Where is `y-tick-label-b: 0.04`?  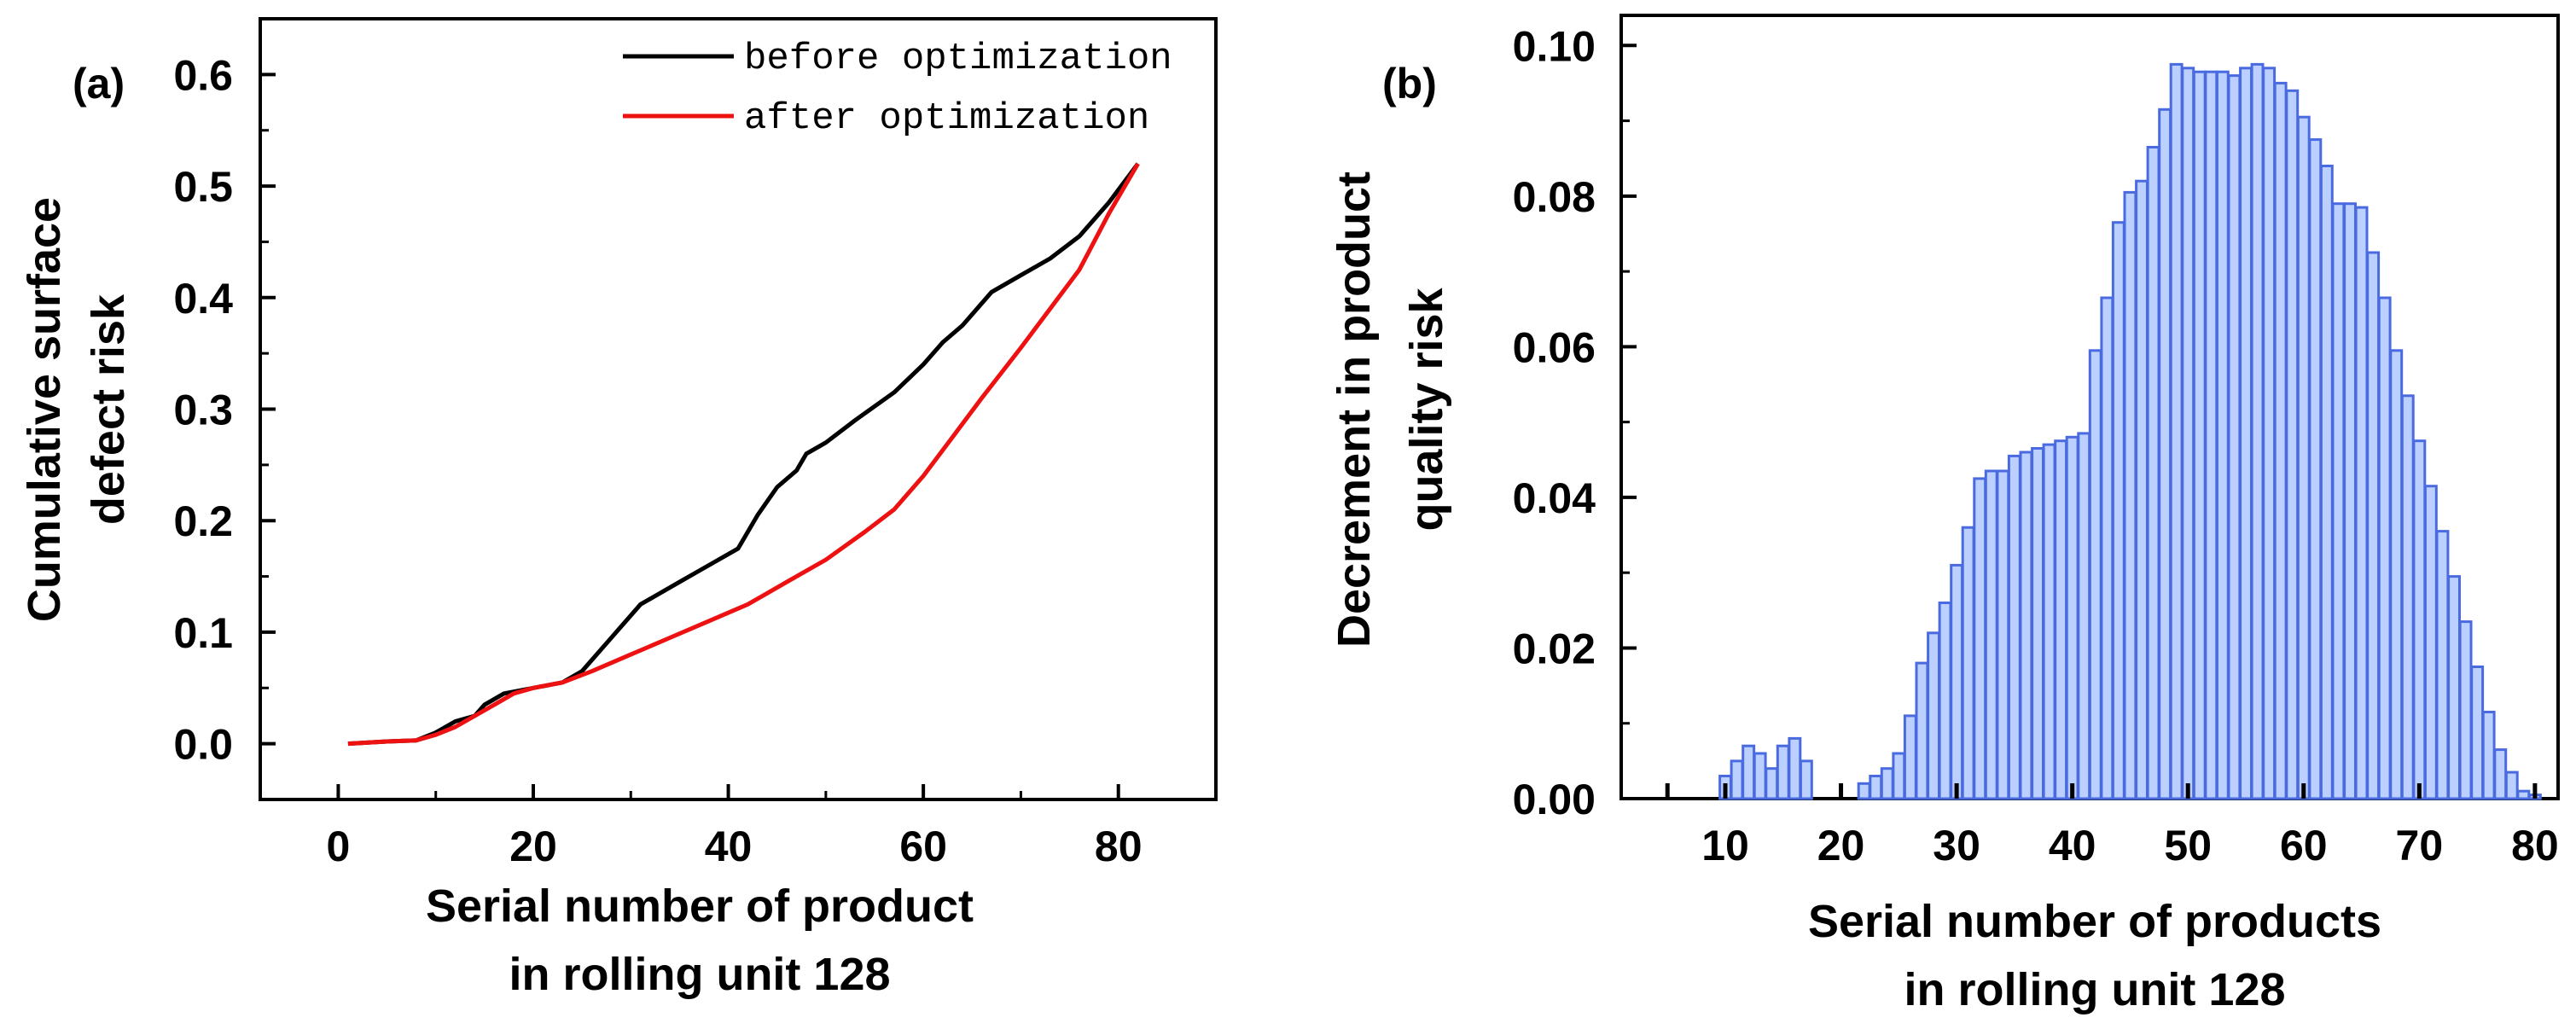
y-tick-label-b: 0.04 is located at coordinates (1554, 498).